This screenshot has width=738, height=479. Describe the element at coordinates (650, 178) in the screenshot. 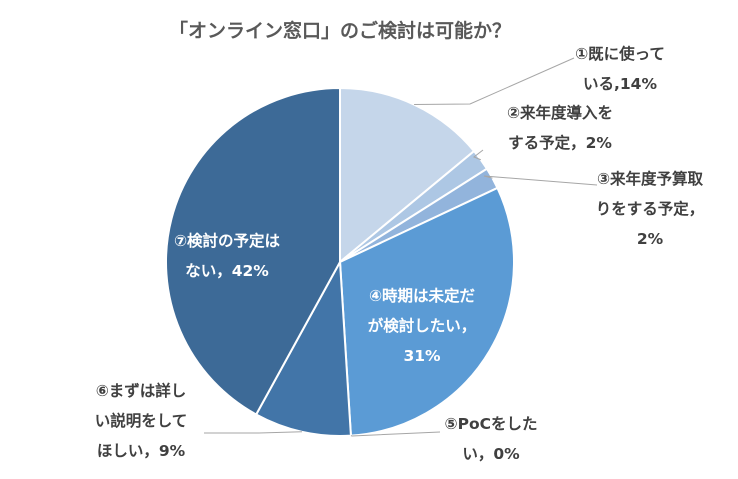

I see `data-label-3-line: ③来年度予算取` at that location.